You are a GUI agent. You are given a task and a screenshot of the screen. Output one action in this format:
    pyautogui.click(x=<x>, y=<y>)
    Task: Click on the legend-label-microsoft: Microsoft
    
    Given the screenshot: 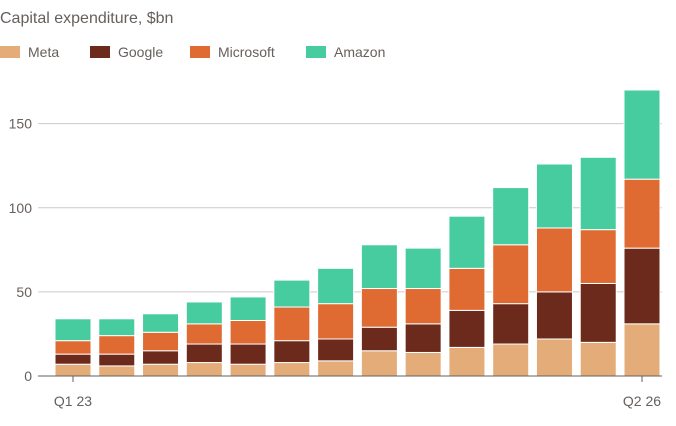 What is the action you would take?
    pyautogui.click(x=246, y=52)
    